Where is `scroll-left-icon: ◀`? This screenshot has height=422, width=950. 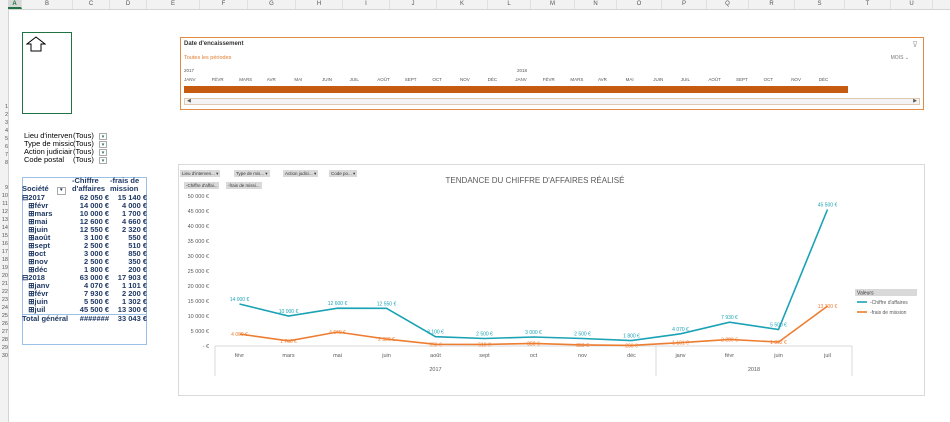 scroll-left-icon: ◀ is located at coordinates (189, 101).